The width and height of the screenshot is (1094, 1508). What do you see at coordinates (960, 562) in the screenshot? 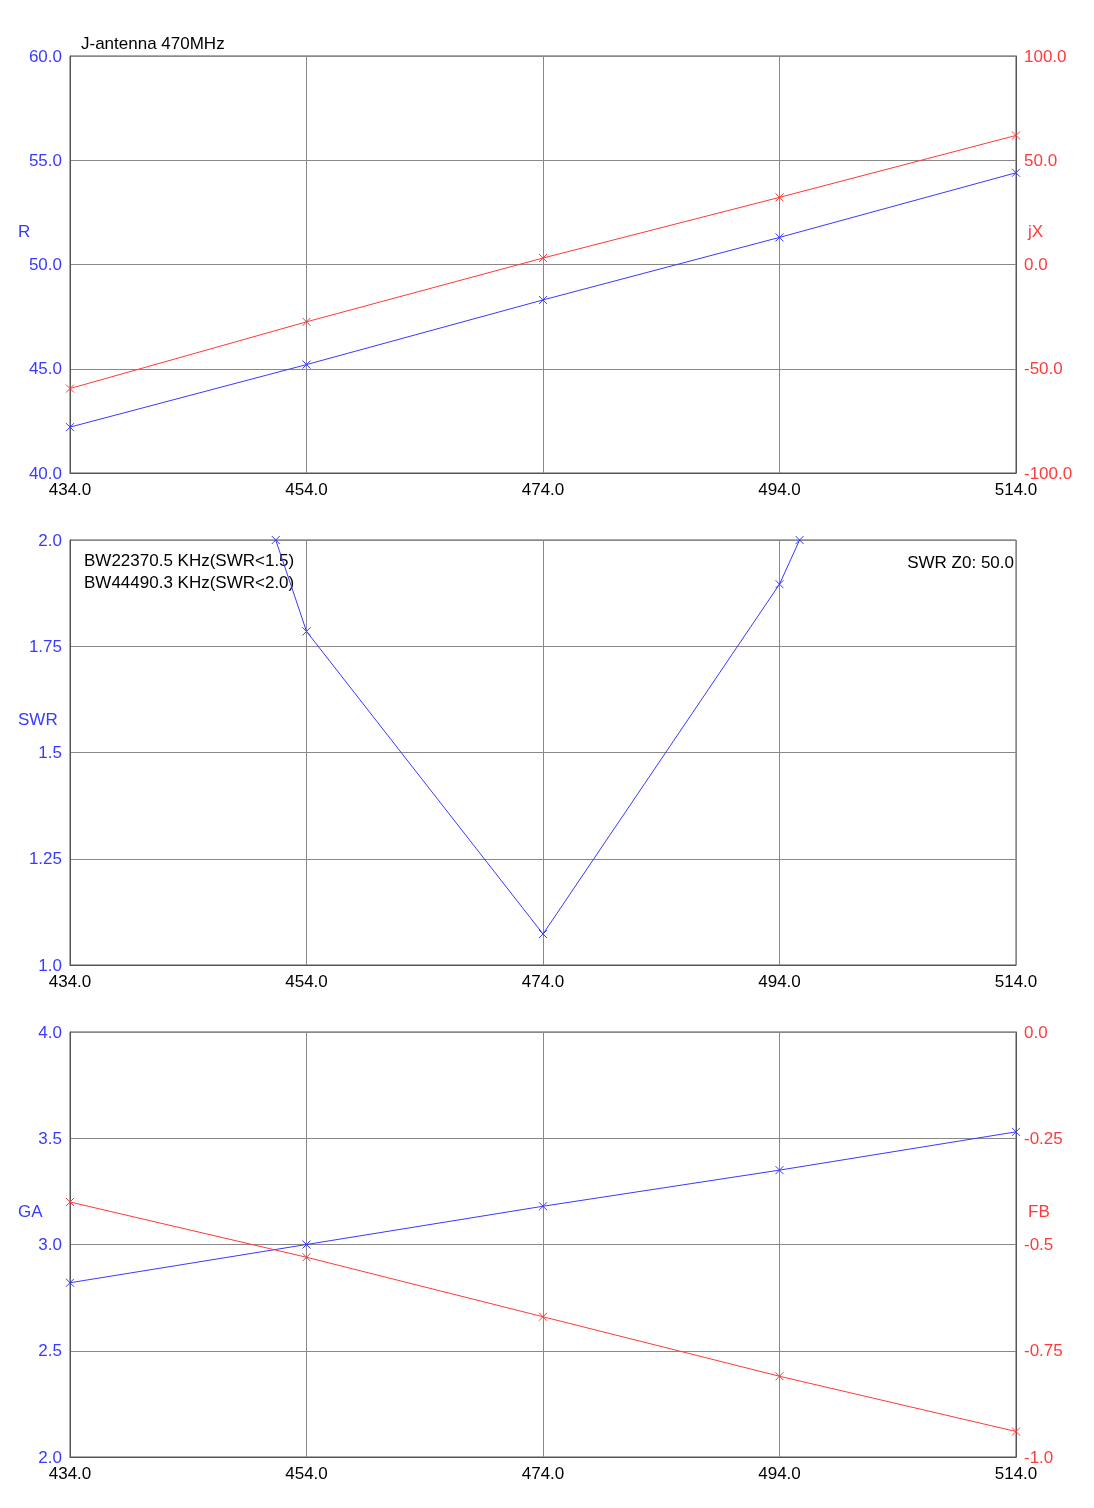
I see `annotation: SWR Z0: 50.0` at bounding box center [960, 562].